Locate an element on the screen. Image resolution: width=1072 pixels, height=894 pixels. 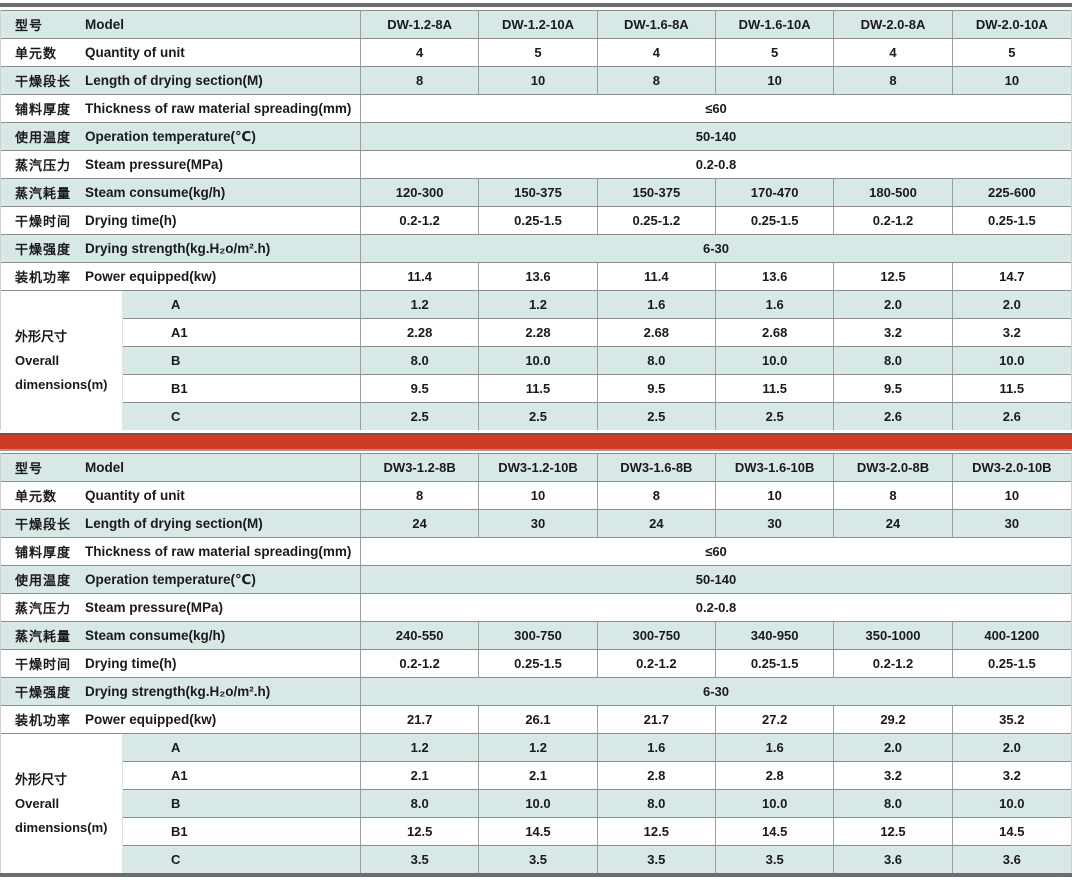
value-cell: 9.5 is located at coordinates (893, 388).